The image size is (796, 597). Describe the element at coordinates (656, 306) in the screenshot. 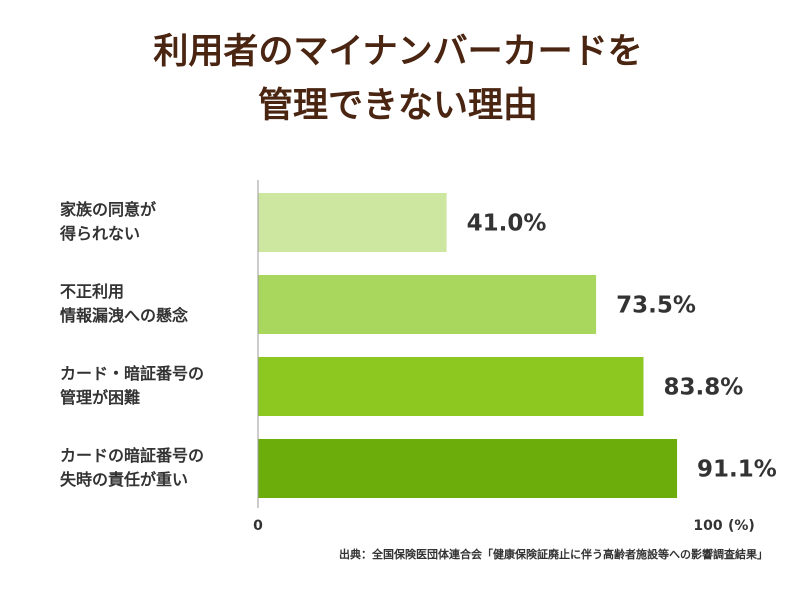

I see `value-label-2: 73.5%` at that location.